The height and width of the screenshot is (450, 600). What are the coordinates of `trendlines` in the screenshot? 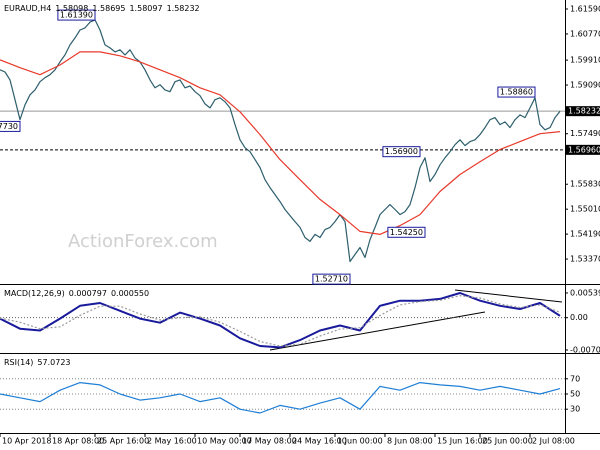 It's located at (416, 320).